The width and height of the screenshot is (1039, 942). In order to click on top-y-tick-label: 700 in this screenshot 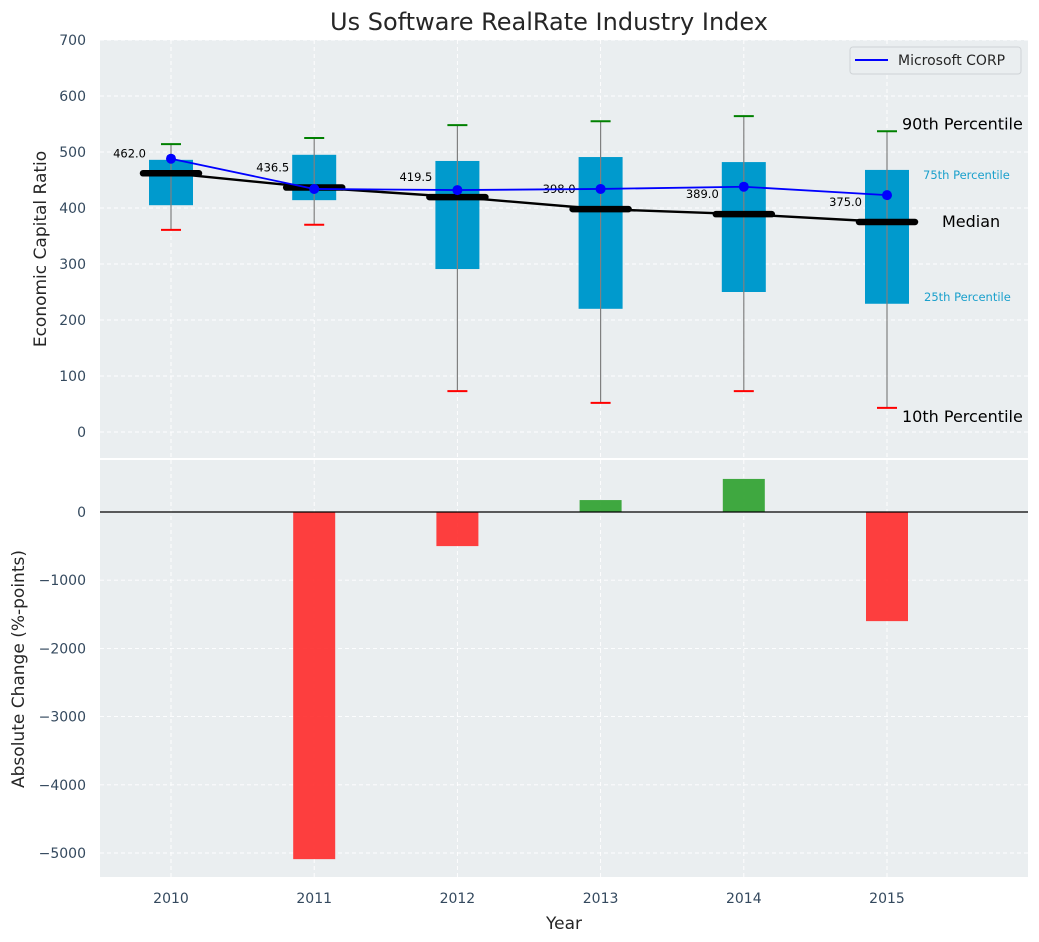, I will do `click(72, 41)`.